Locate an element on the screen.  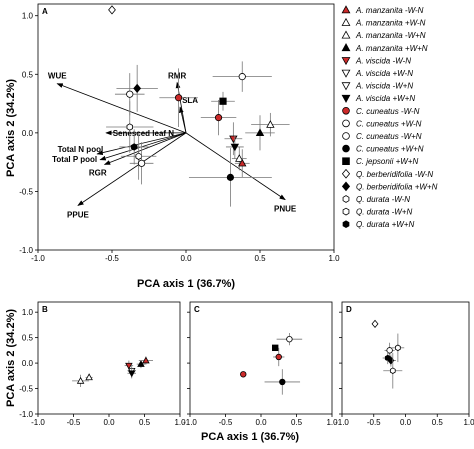
panel-a-ytick-label: 0.5 is located at coordinates (28, 74).